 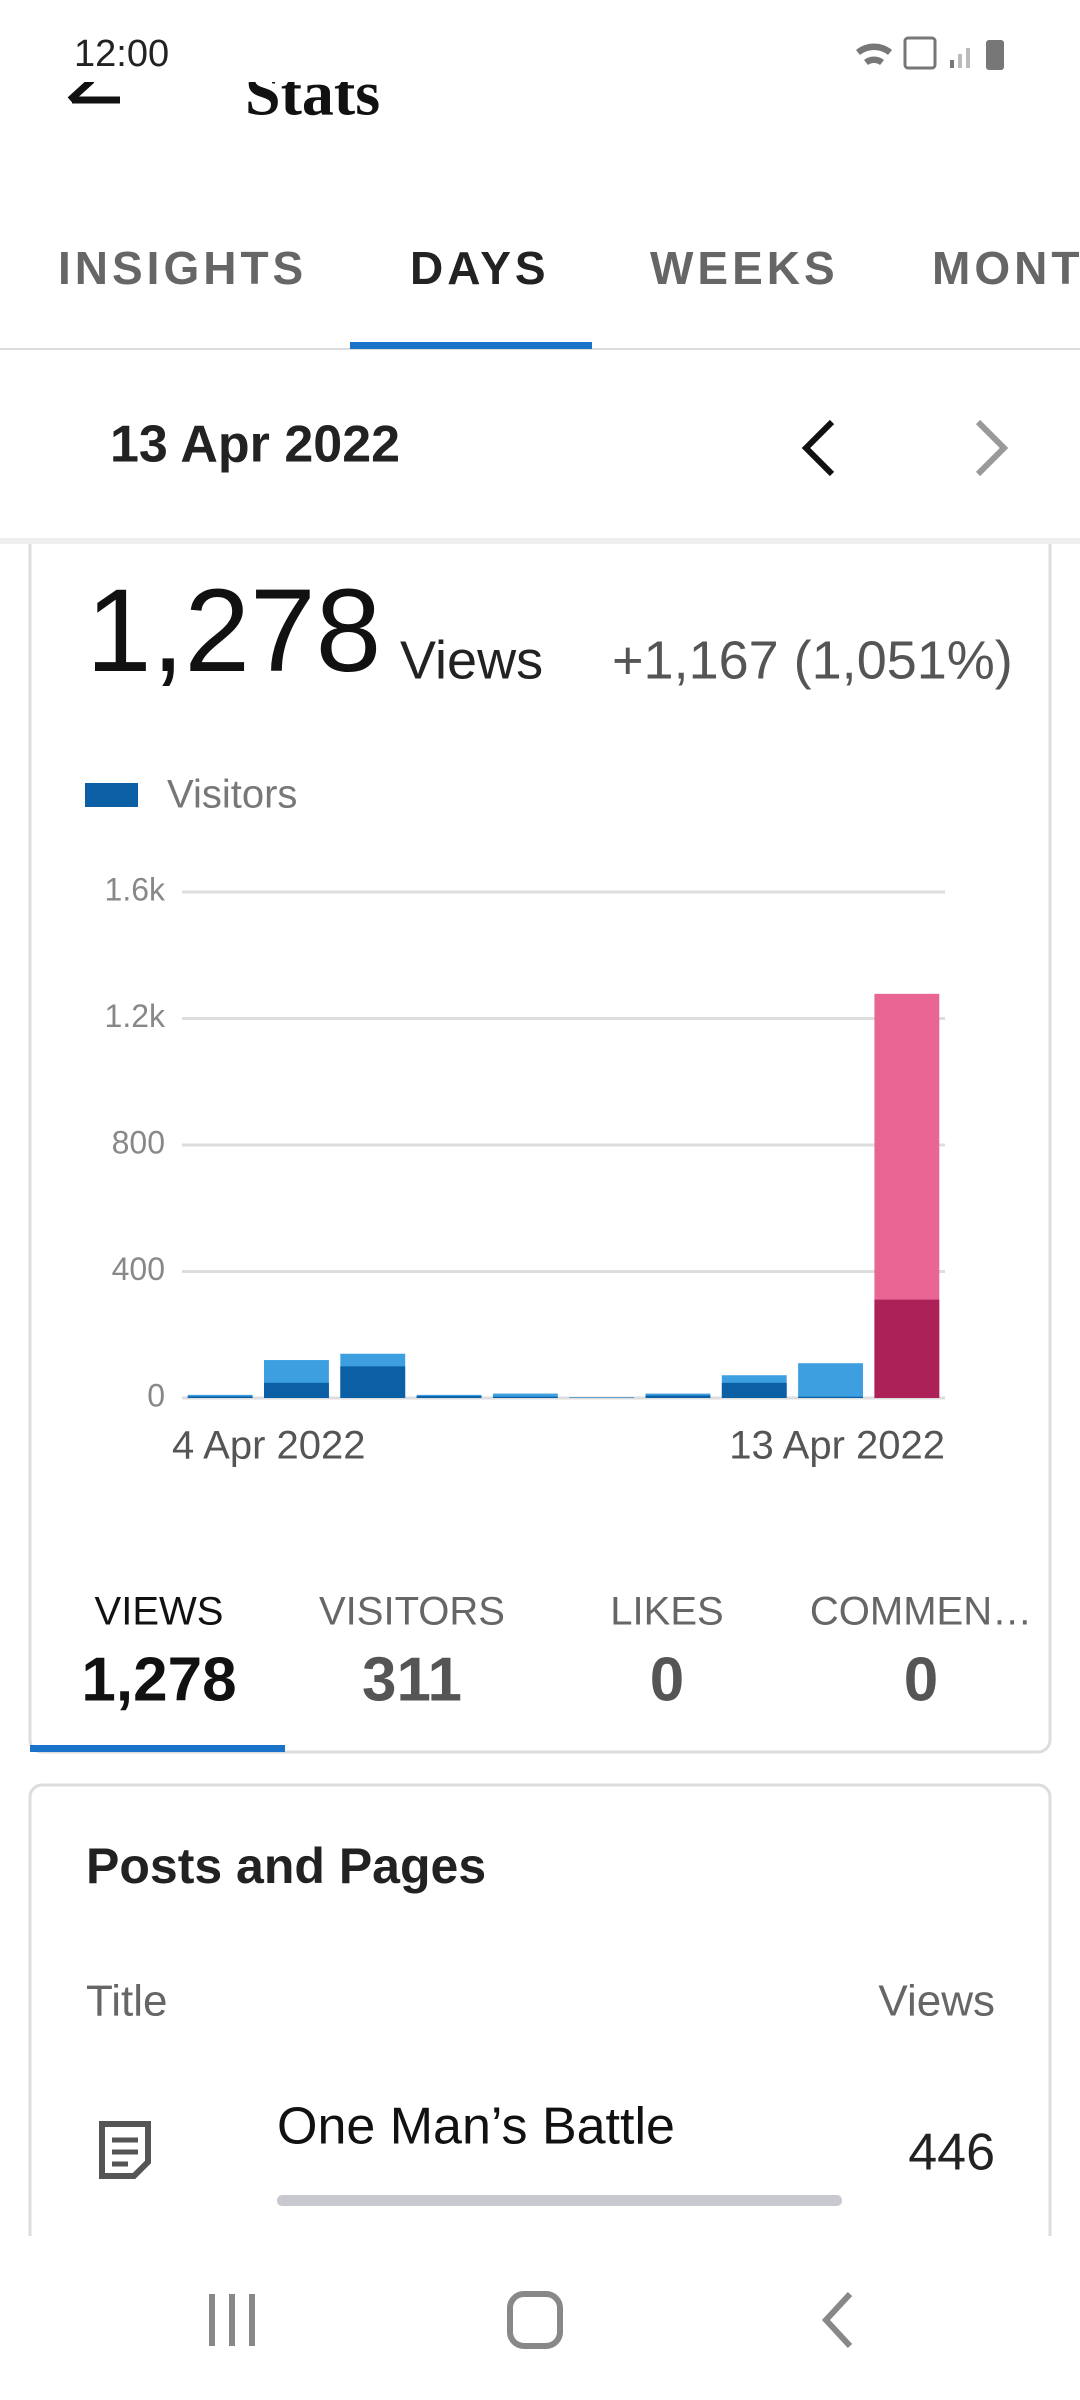 What do you see at coordinates (121, 54) in the screenshot?
I see `status-time: 12:00` at bounding box center [121, 54].